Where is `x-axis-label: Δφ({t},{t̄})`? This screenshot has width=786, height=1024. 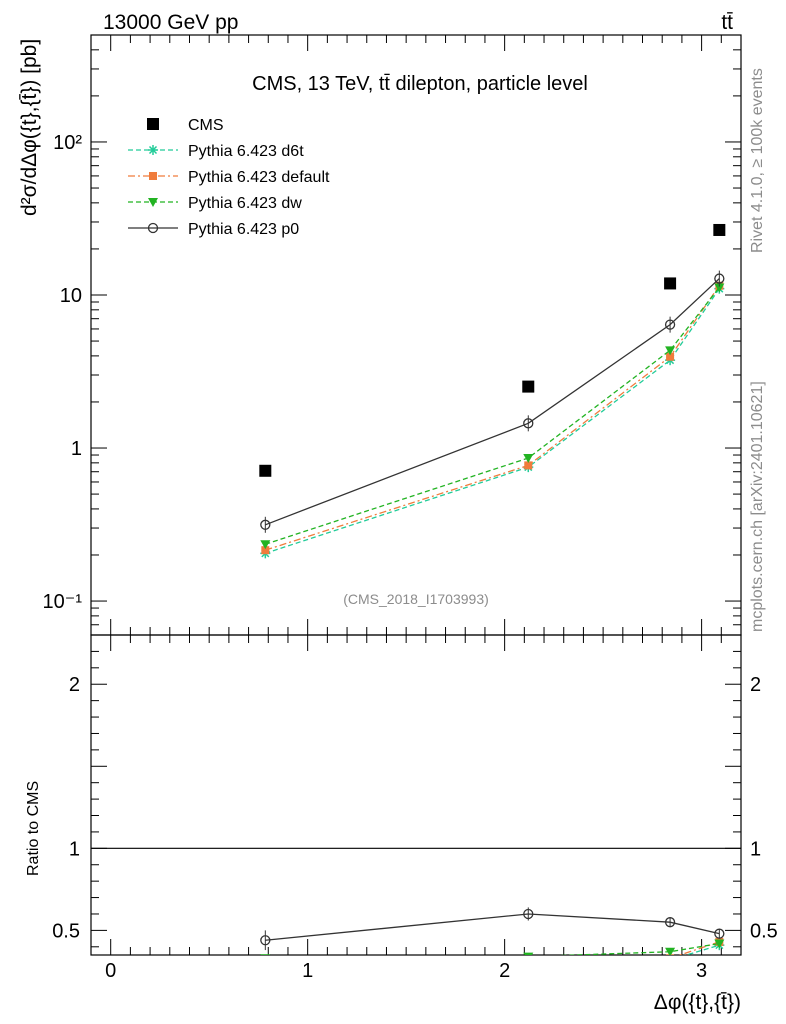
x-axis-label: Δφ({t},{t̄}) is located at coordinates (697, 1002).